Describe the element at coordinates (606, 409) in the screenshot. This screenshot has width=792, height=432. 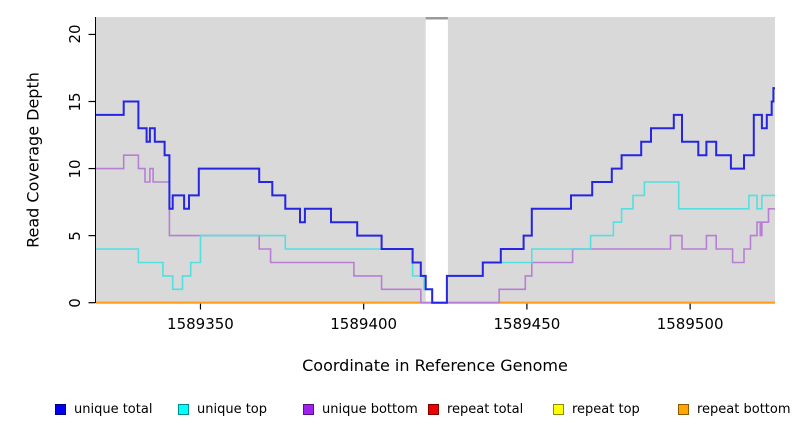
I see `legend-label: repeat top` at that location.